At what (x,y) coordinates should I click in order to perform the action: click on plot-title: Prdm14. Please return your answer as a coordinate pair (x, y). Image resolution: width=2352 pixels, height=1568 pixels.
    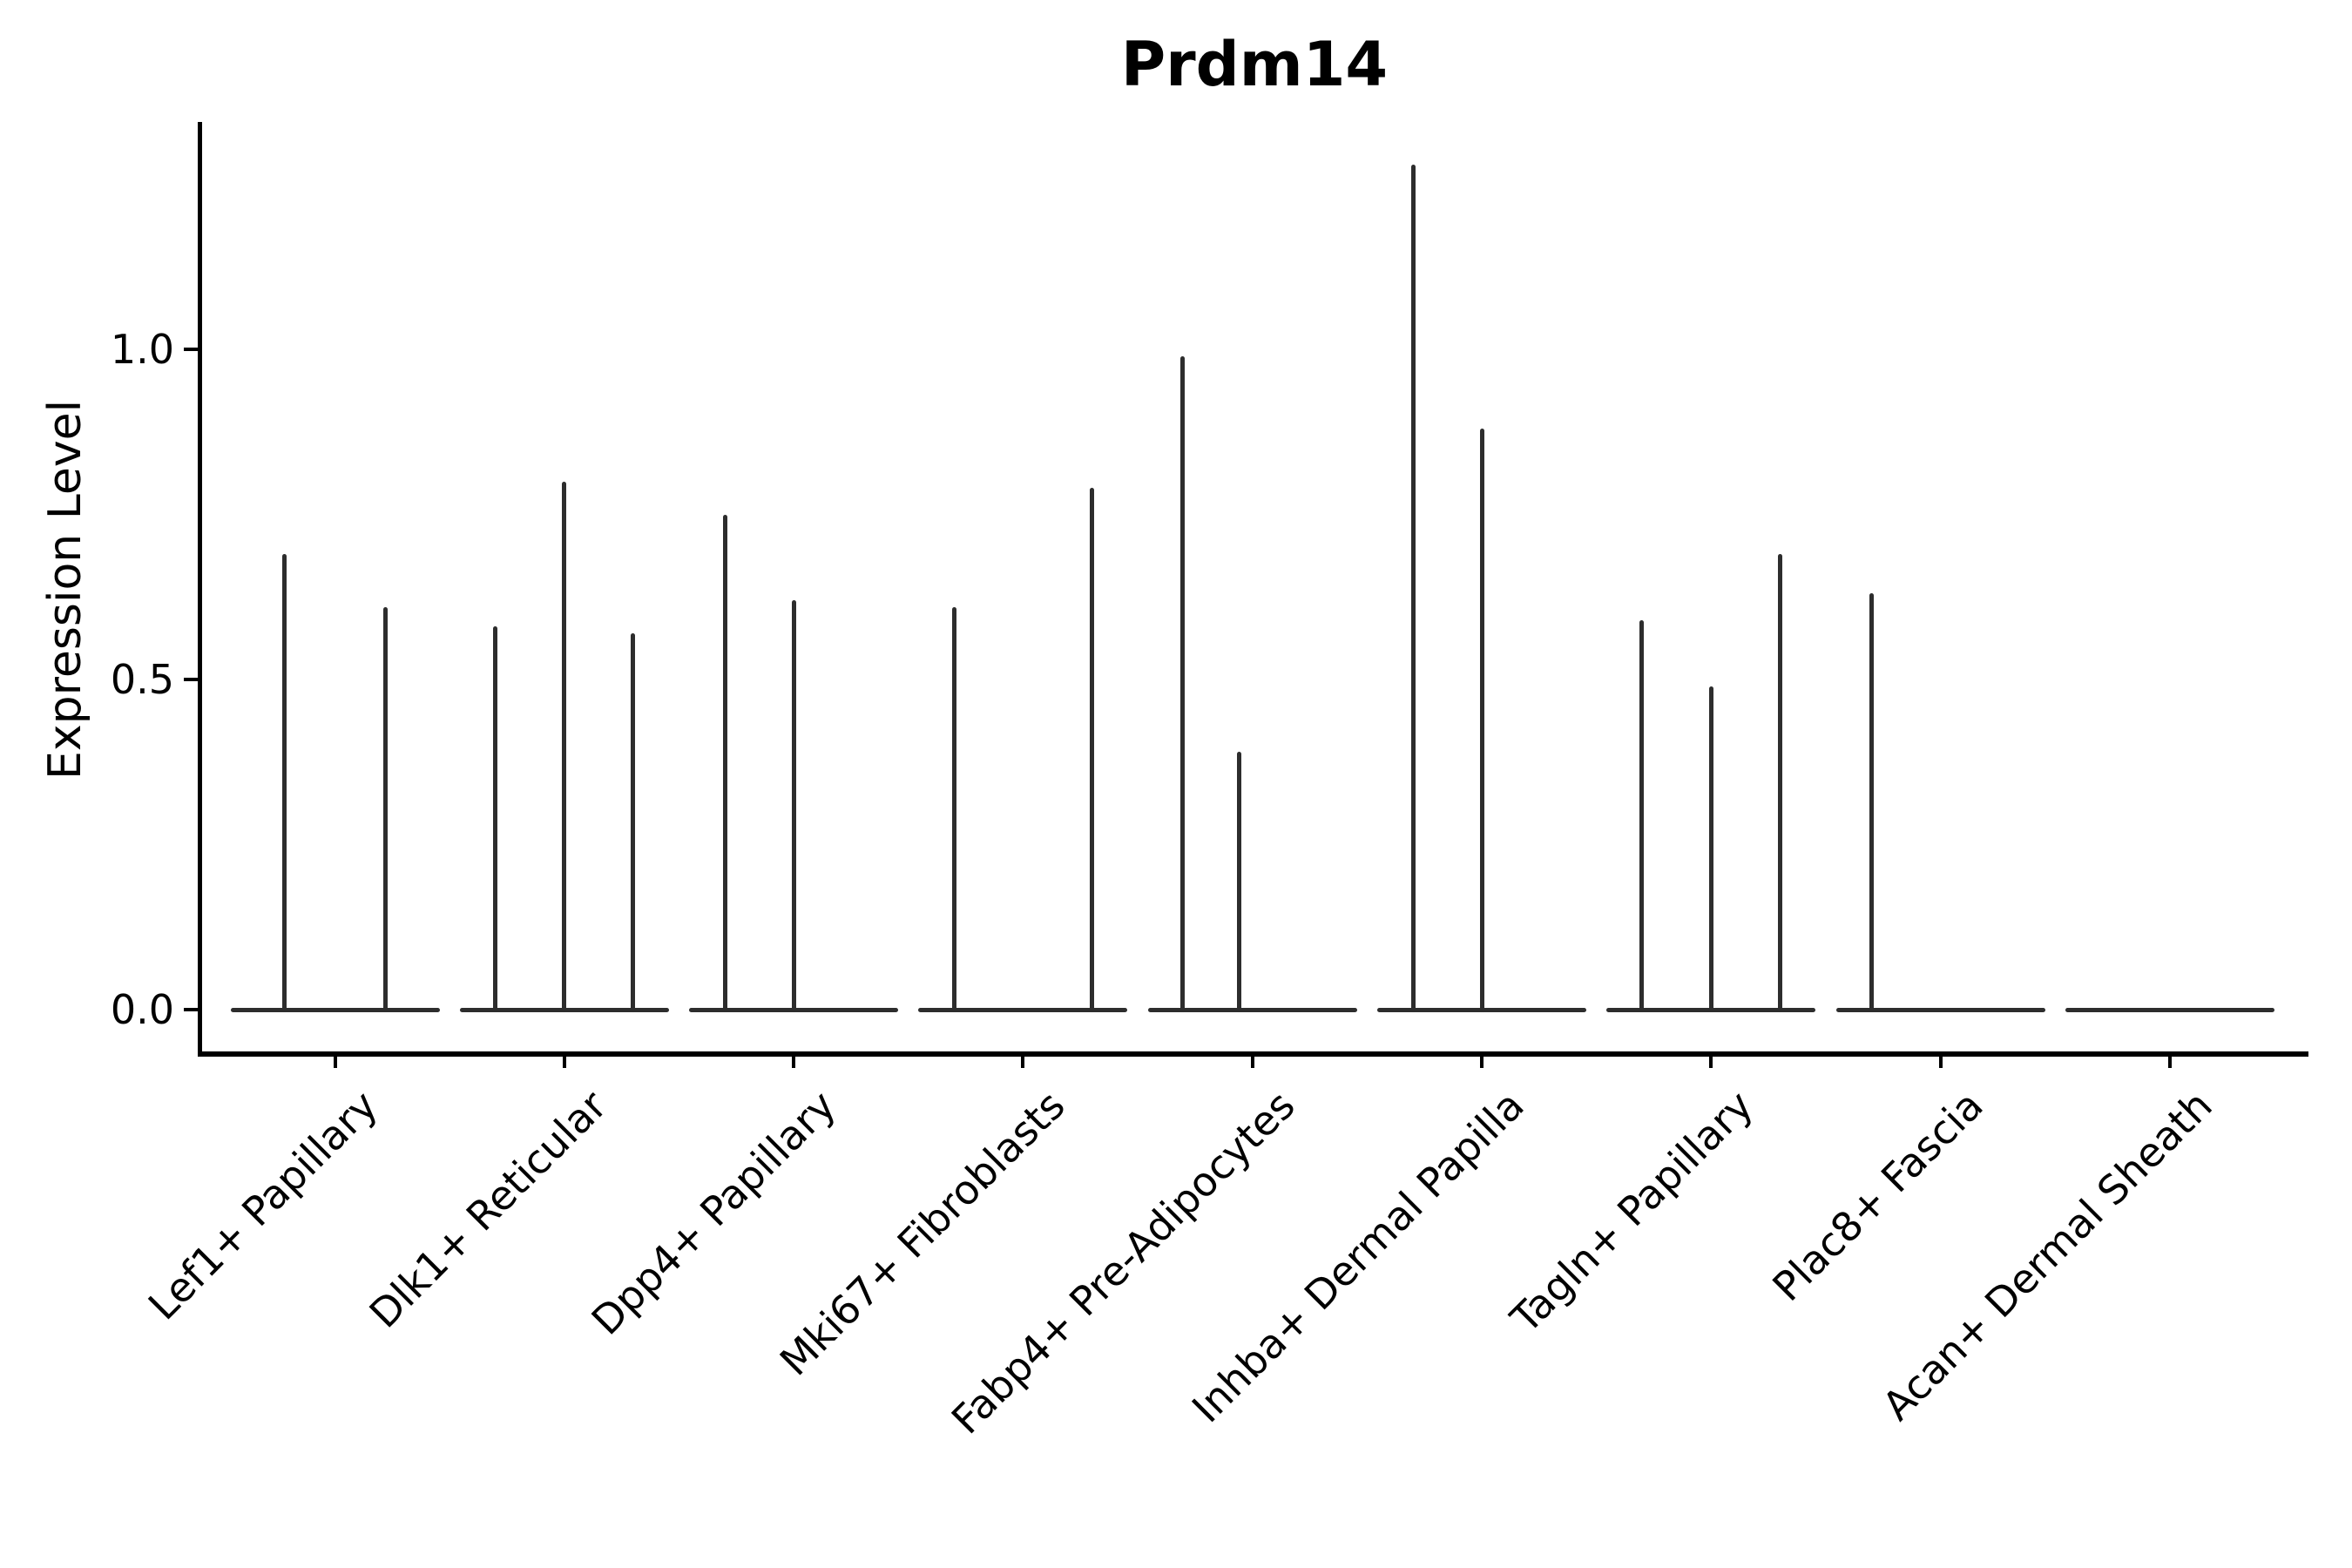
    Looking at the image, I should click on (1254, 64).